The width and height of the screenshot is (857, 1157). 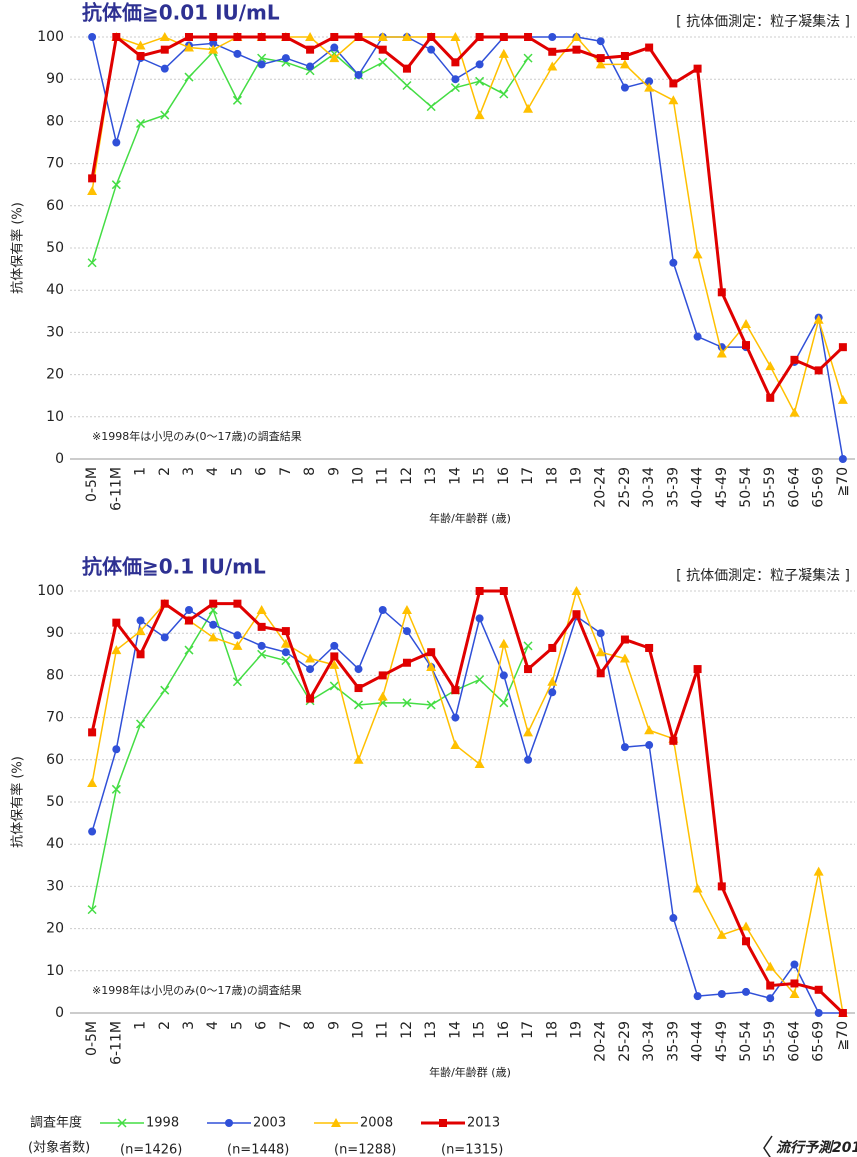 I want to click on x-tick-label: 4, so click(x=213, y=1025).